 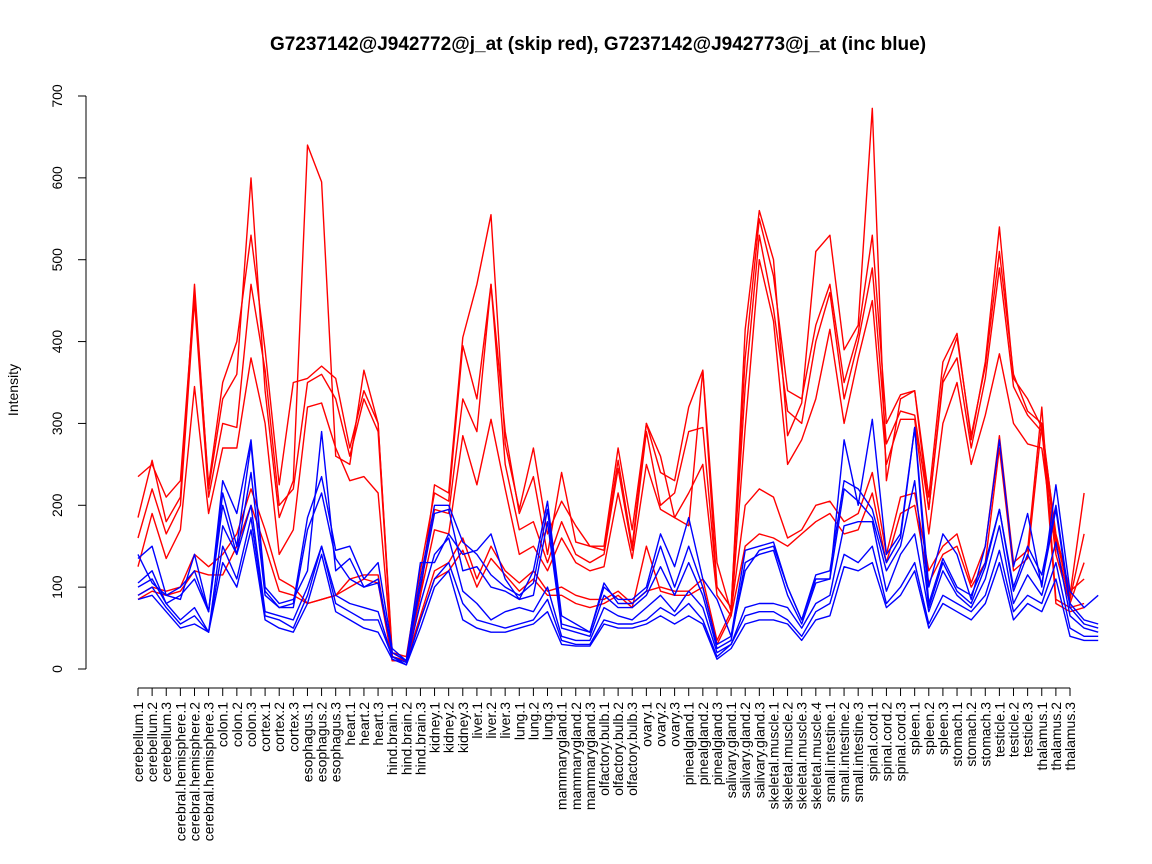 What do you see at coordinates (57, 96) in the screenshot?
I see `y-tick-label: 700` at bounding box center [57, 96].